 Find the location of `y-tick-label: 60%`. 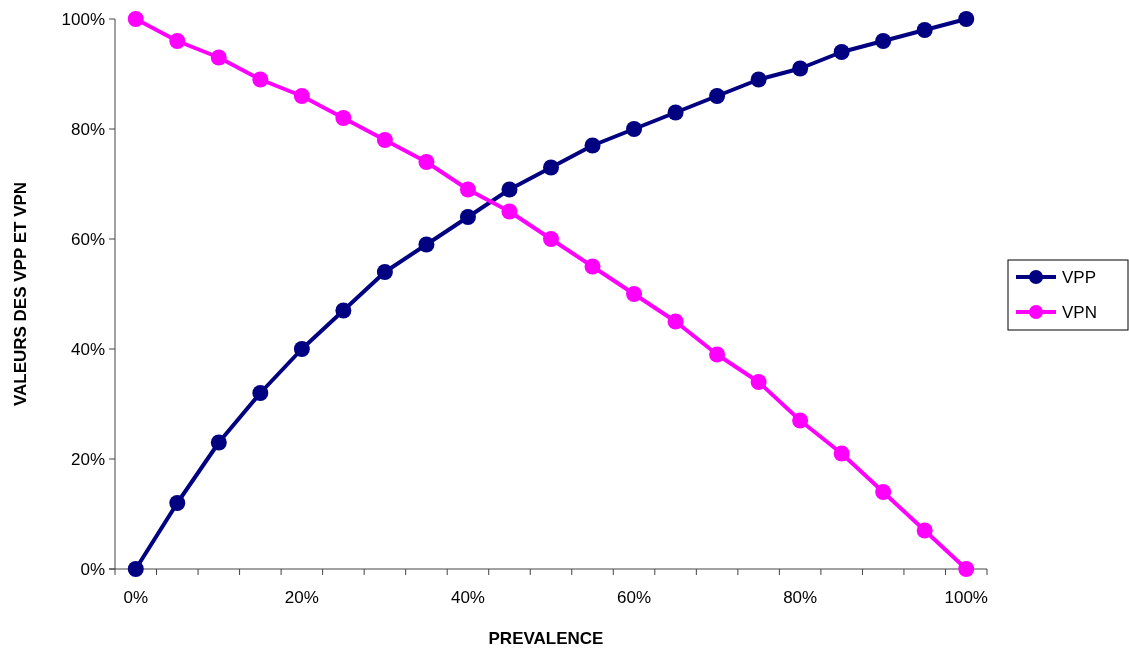

y-tick-label: 60% is located at coordinates (87, 239).